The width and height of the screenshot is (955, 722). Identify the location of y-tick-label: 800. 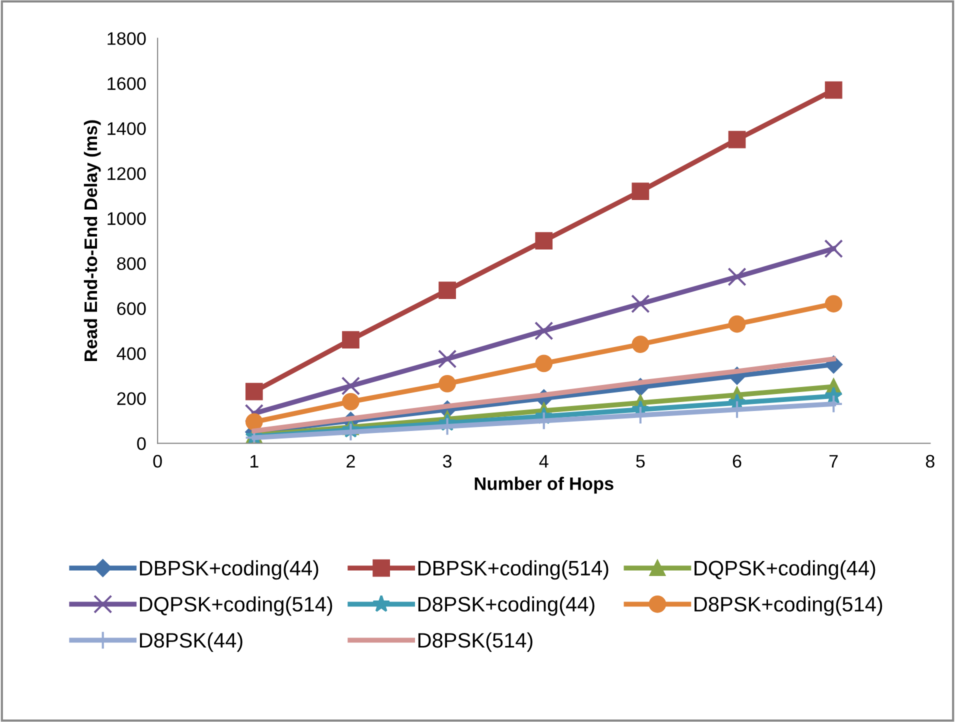
(131, 263).